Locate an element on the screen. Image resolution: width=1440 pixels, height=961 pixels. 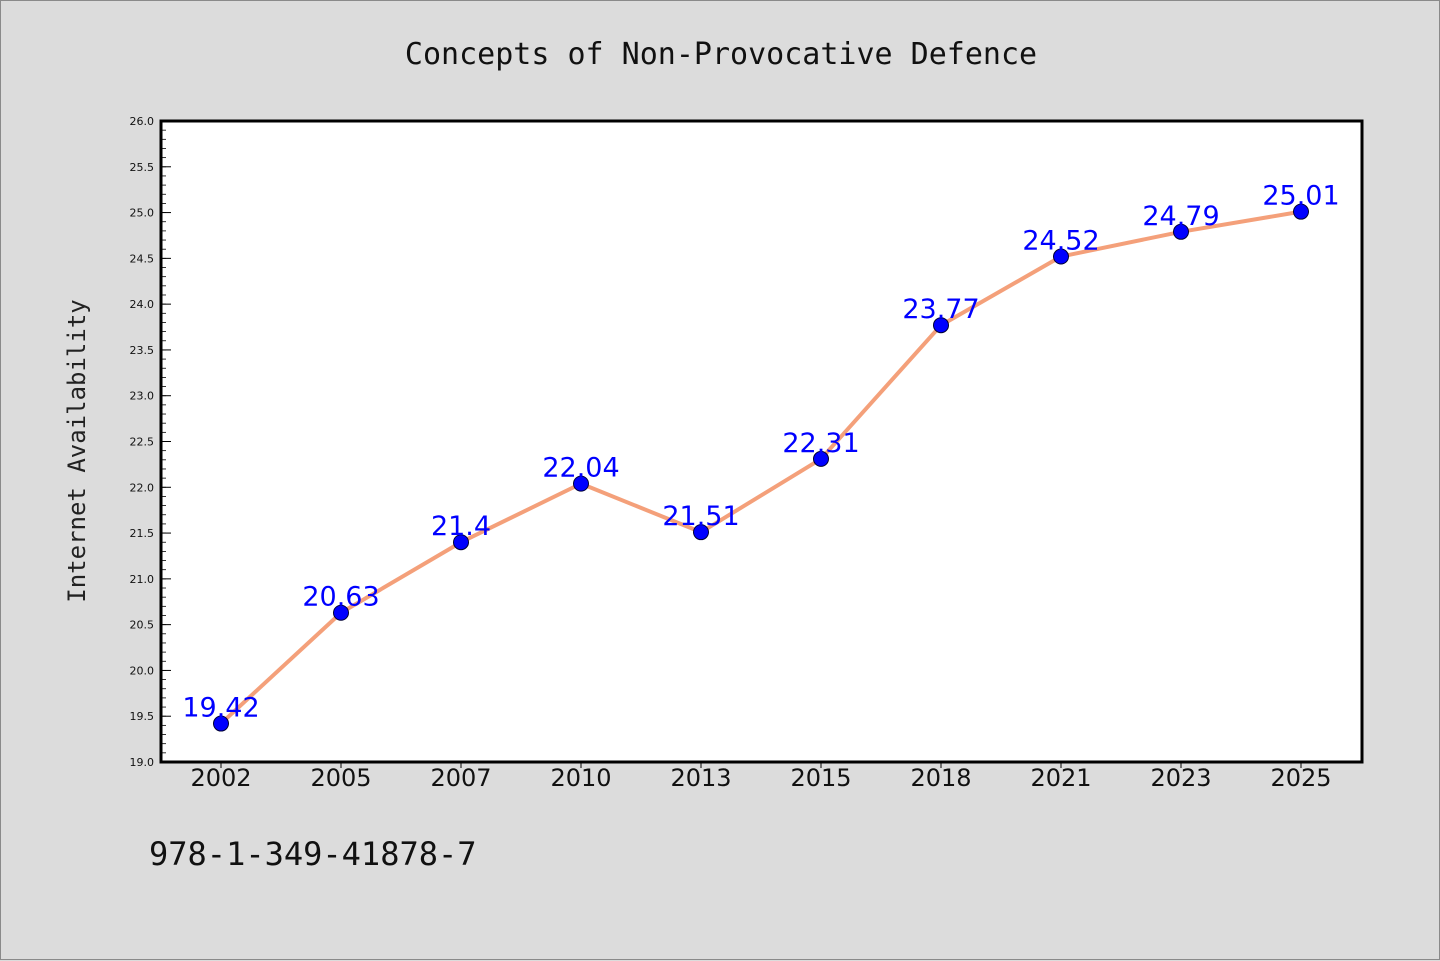
y-tick-label: 26.0 is located at coordinates (142, 121).